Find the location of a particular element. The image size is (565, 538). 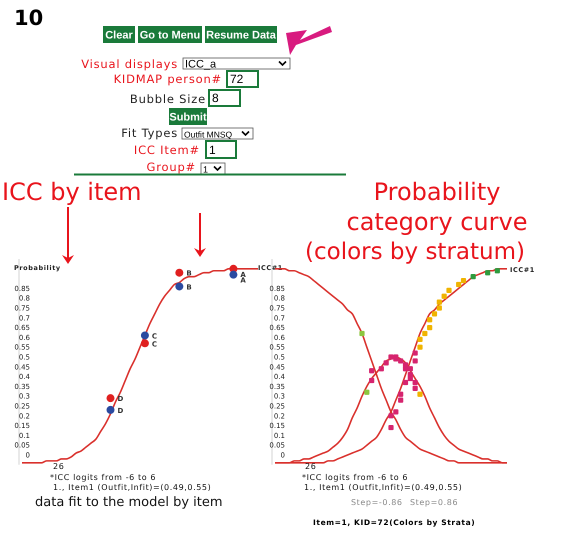

text: 8 is located at coordinates (215, 98).